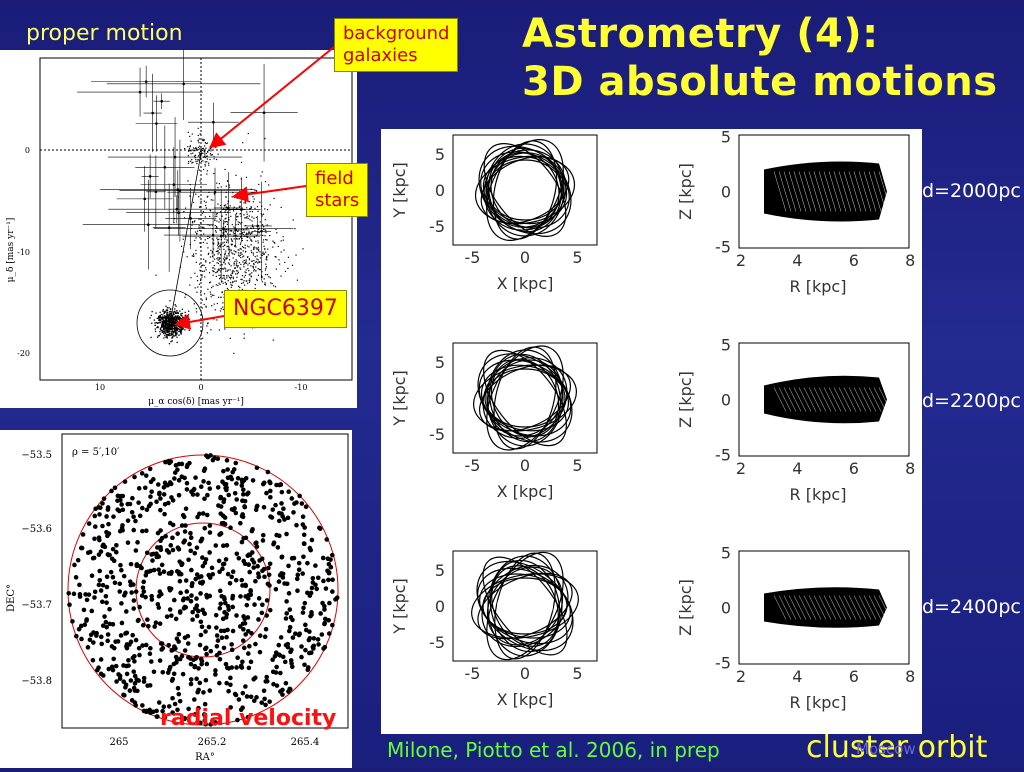  Describe the element at coordinates (23, 353) in the screenshot. I see `pm-ytick-2: -20` at that location.